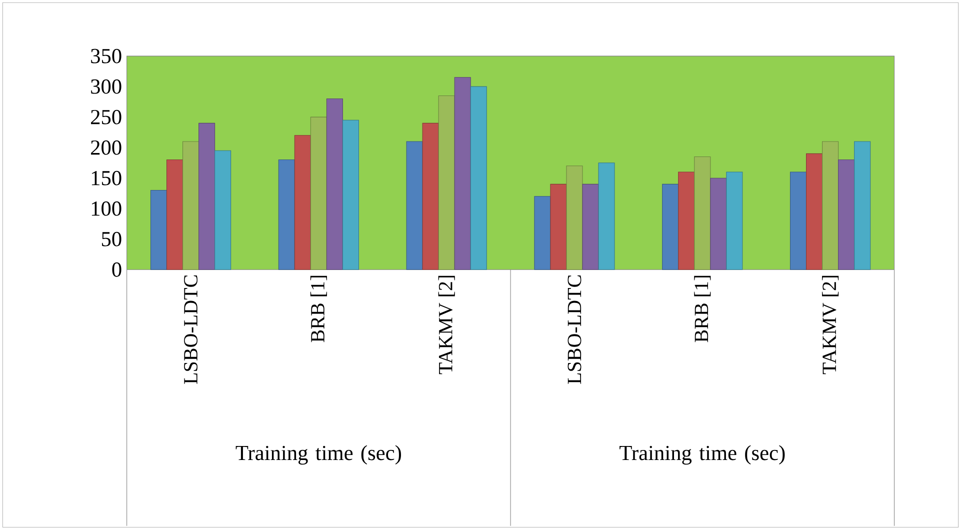  What do you see at coordinates (106, 56) in the screenshot?
I see `y-tick-label: 350` at bounding box center [106, 56].